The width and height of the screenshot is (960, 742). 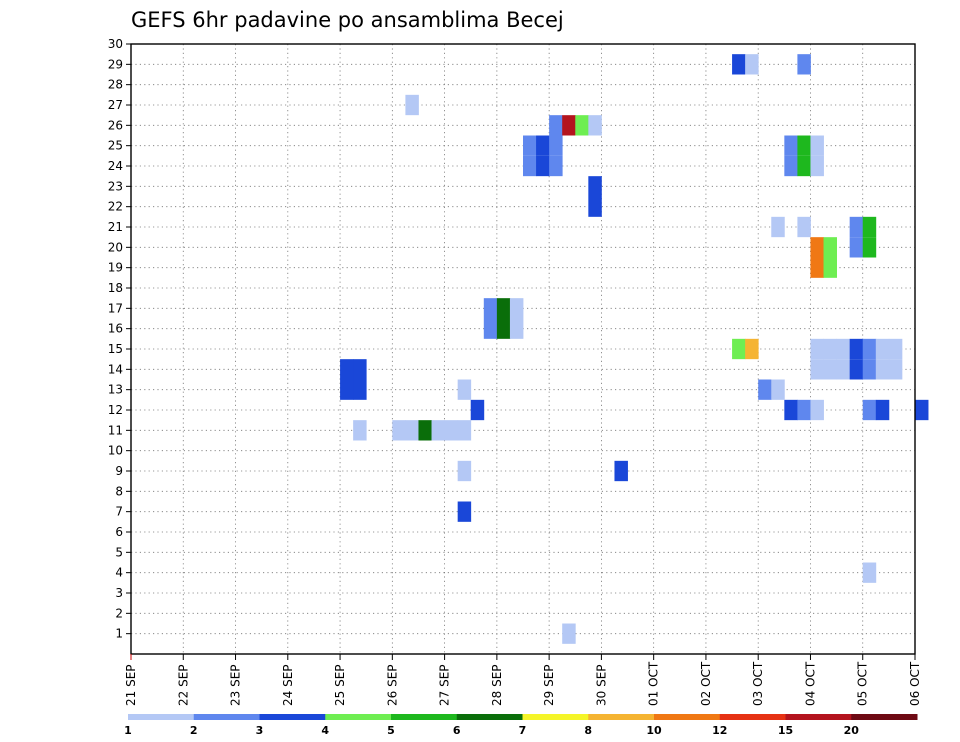 I want to click on y-tick-label: 6, so click(x=119, y=532).